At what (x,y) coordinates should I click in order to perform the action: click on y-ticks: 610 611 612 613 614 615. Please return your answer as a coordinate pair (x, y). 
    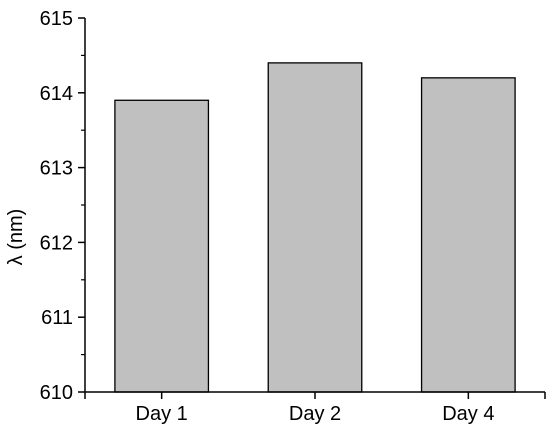
    Looking at the image, I should click on (62, 206).